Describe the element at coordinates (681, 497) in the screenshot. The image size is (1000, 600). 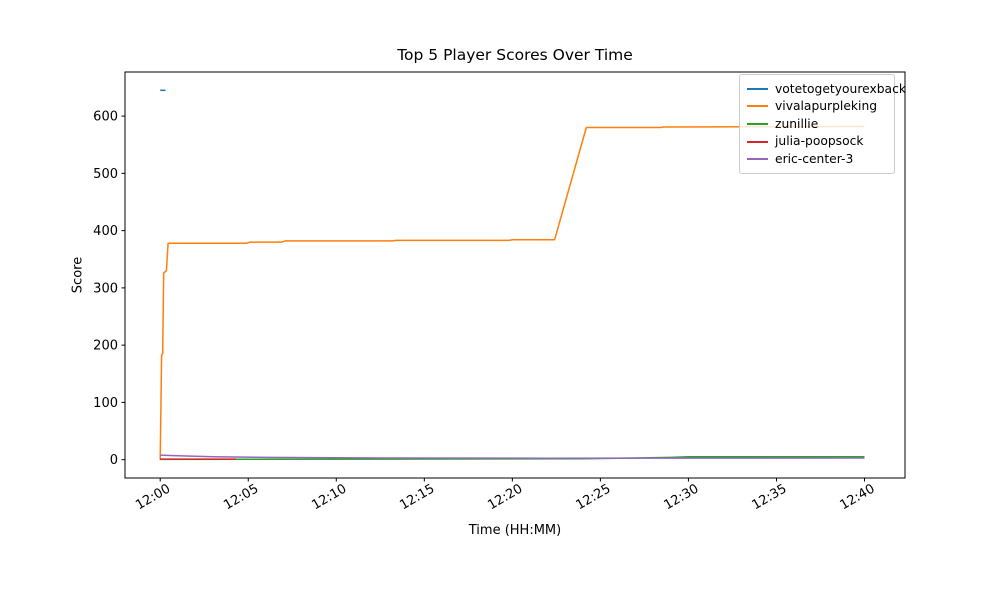
I see `x-tick-label: 12:30` at that location.